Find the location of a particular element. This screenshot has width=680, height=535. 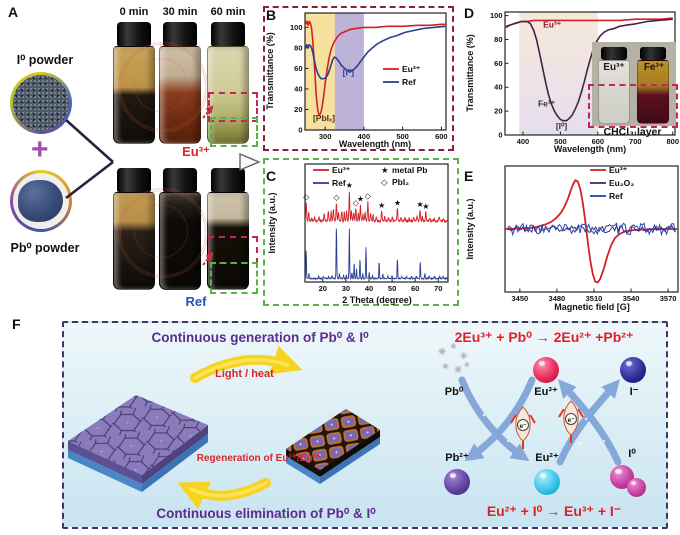

svg-text: 50 is located at coordinates (392, 288).